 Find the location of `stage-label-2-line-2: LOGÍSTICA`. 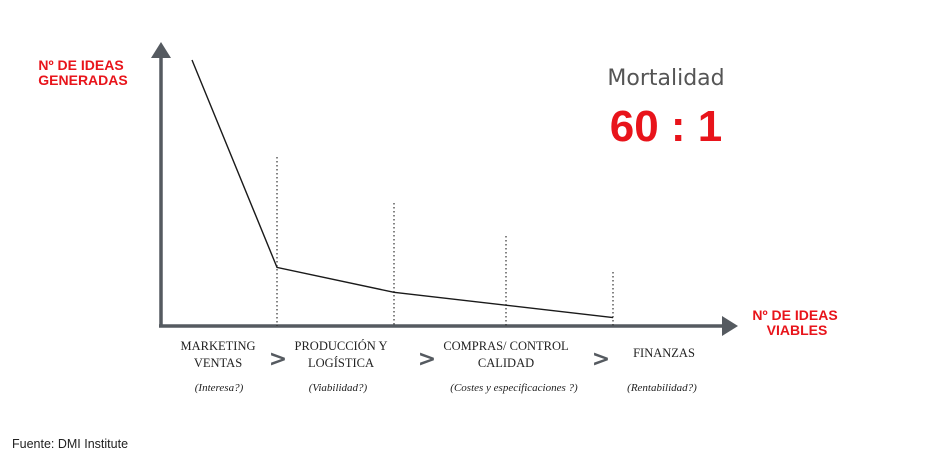

stage-label-2-line-2: LOGÍSTICA is located at coordinates (341, 363).